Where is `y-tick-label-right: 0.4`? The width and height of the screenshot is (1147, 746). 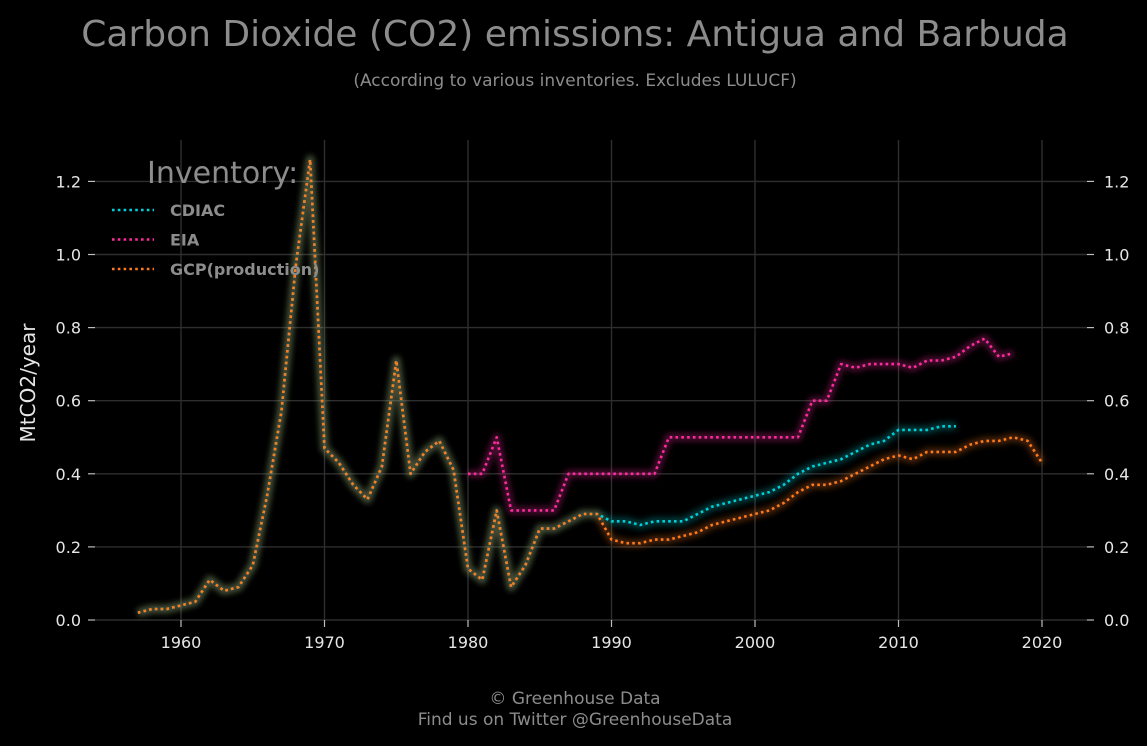
y-tick-label-right: 0.4 is located at coordinates (1116, 474).